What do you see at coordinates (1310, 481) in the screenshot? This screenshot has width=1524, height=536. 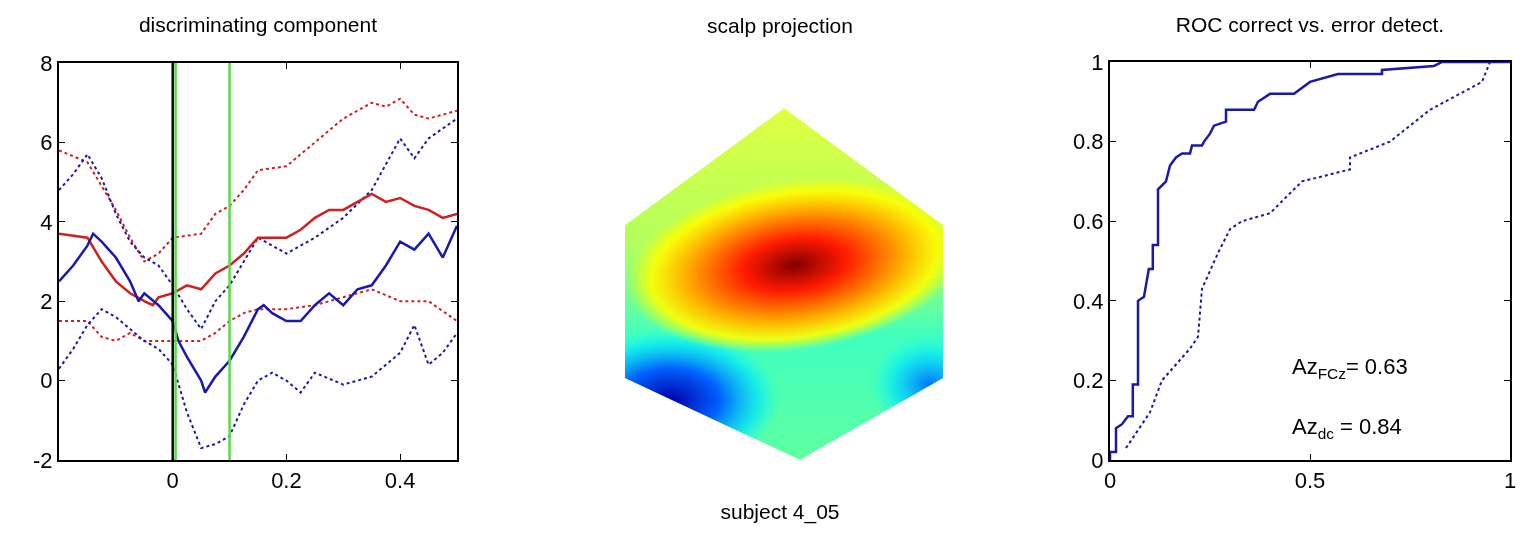 I see `x-tick-label: 0.5` at bounding box center [1310, 481].